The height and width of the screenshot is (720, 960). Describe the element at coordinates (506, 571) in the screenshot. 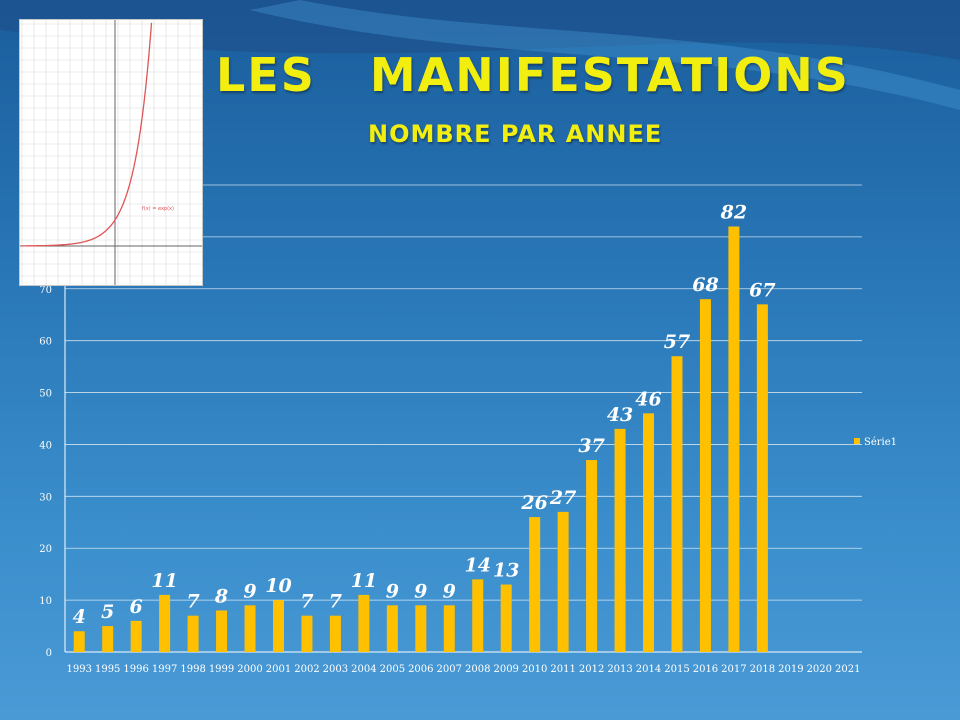

I see `data-label: 13` at that location.